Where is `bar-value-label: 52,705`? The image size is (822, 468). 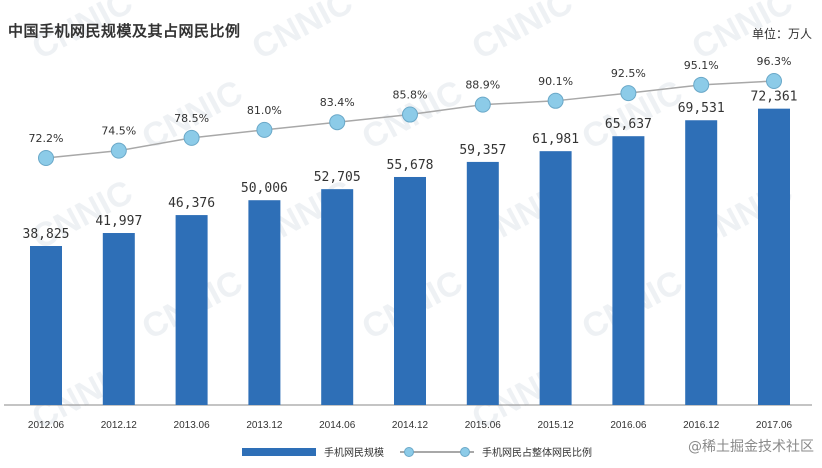 bar-value-label: 52,705 is located at coordinates (337, 177).